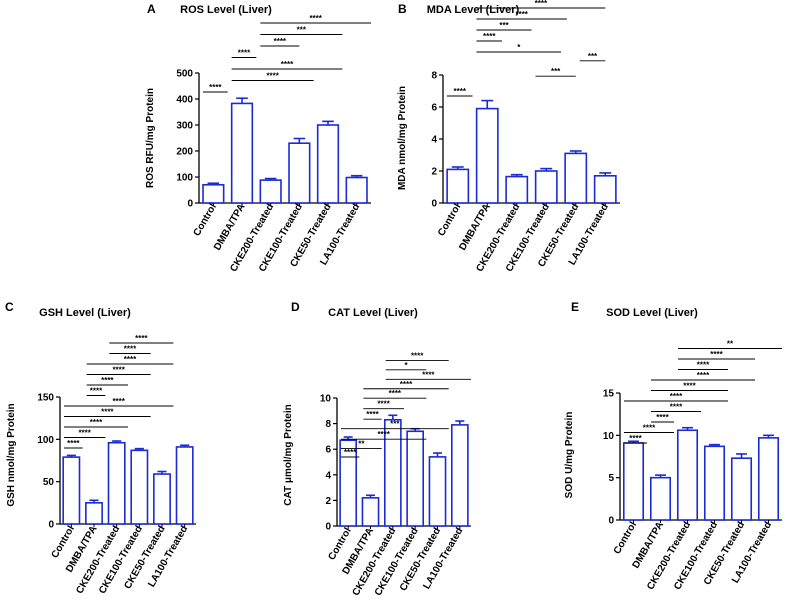  I want to click on y-axis-label: CAT μmol/mg Protein, so click(288, 455).